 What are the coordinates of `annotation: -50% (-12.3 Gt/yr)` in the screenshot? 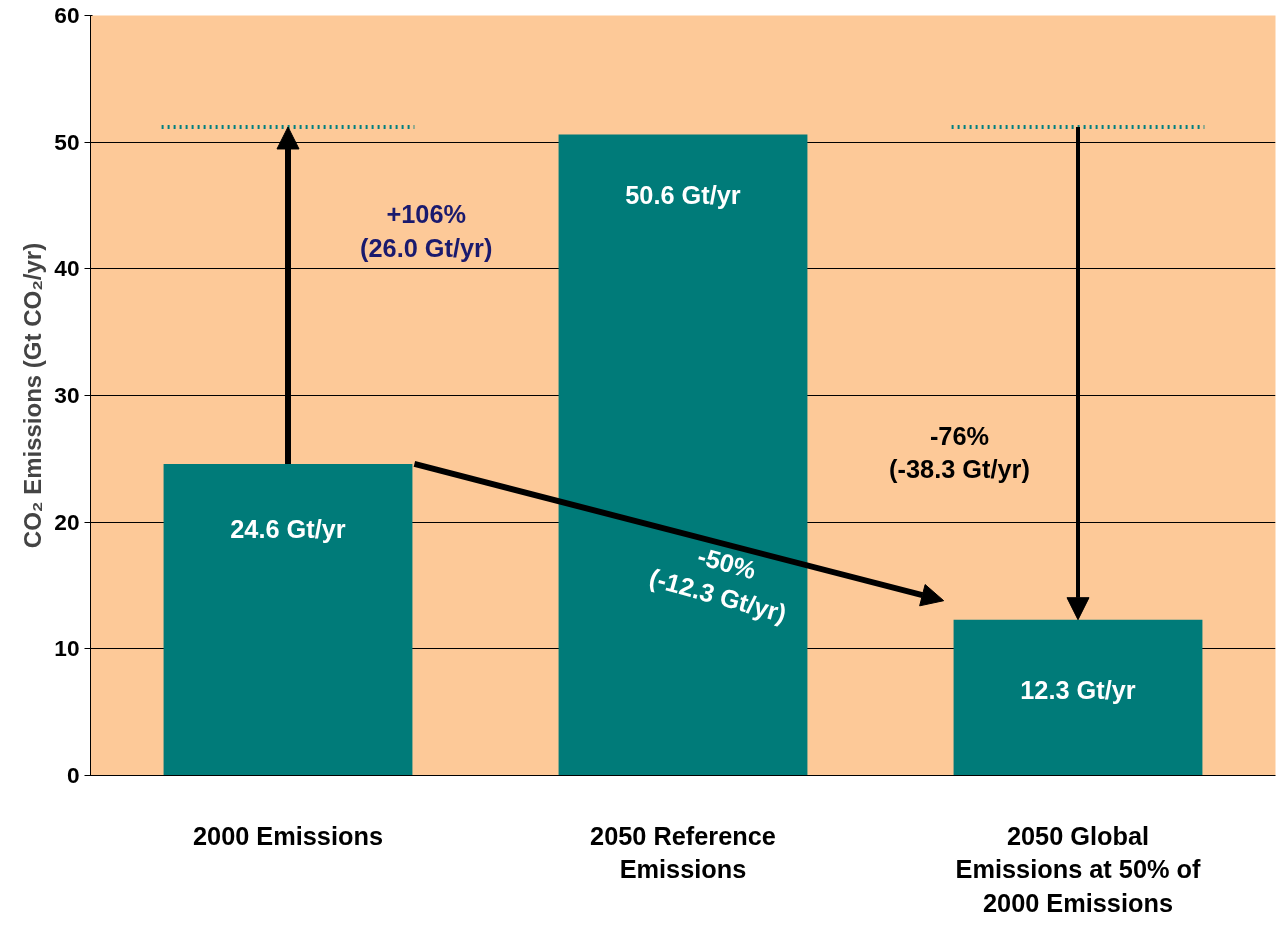 It's located at (718, 584).